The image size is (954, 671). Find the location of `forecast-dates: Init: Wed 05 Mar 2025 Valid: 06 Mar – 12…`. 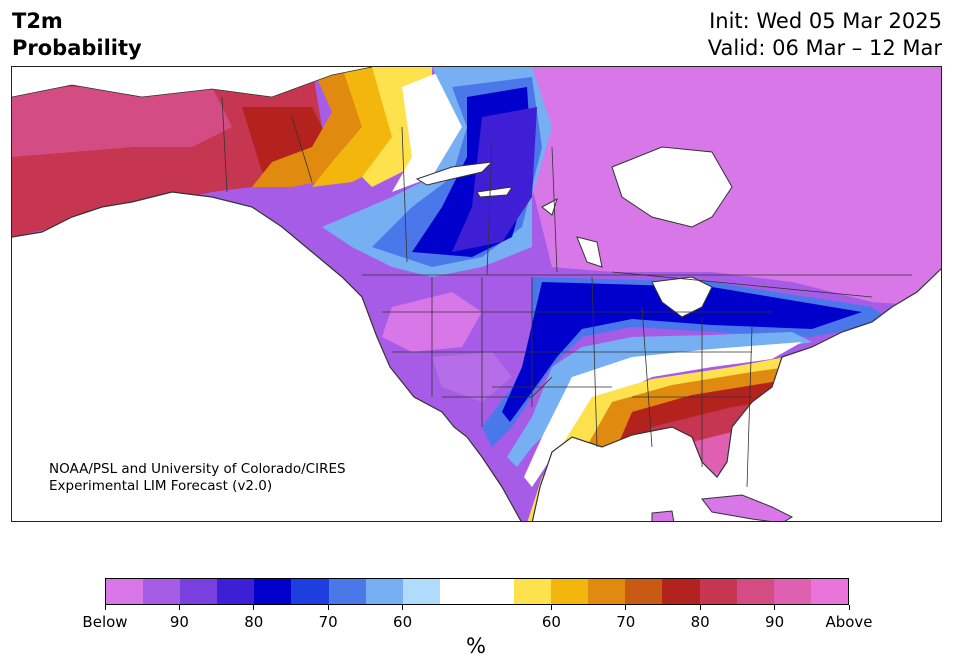

forecast-dates: Init: Wed 05 Mar 2025 Valid: 06 Mar – 12… is located at coordinates (825, 35).